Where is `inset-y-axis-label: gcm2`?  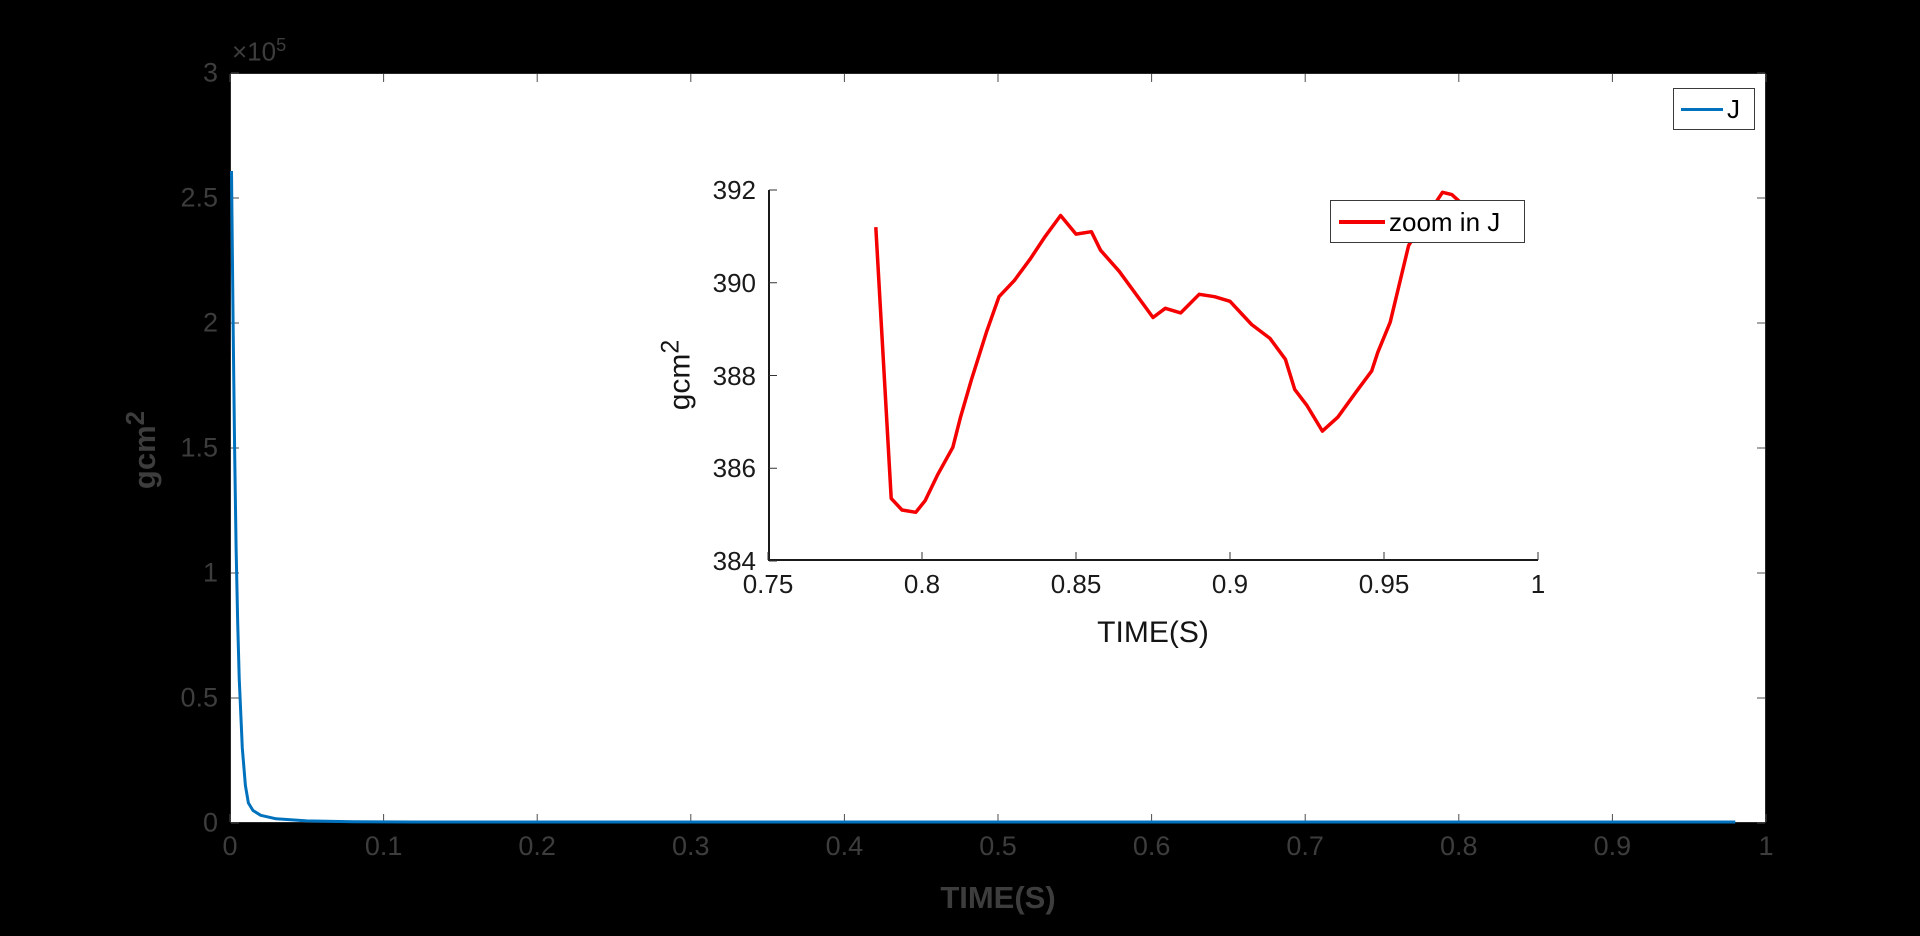
inset-y-axis-label: gcm2 is located at coordinates (676, 375).